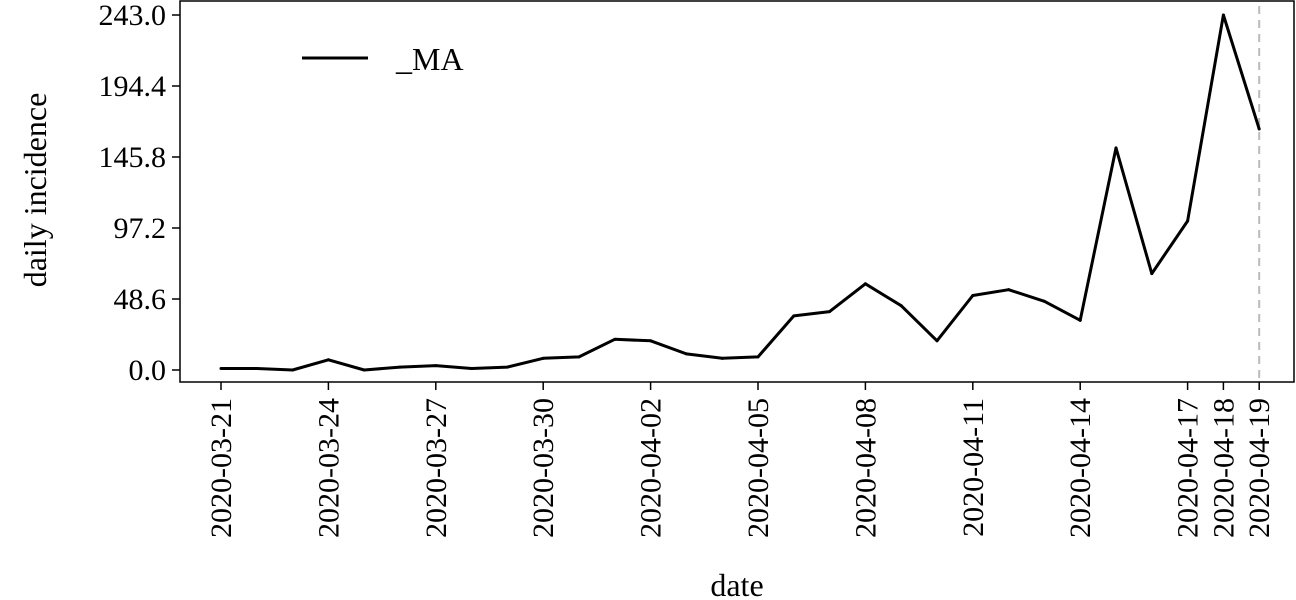 The height and width of the screenshot is (600, 1296). What do you see at coordinates (139, 193) in the screenshot?
I see `y-axis: 0.0 48.6 97.2 145.8 194.4 243.0` at bounding box center [139, 193].